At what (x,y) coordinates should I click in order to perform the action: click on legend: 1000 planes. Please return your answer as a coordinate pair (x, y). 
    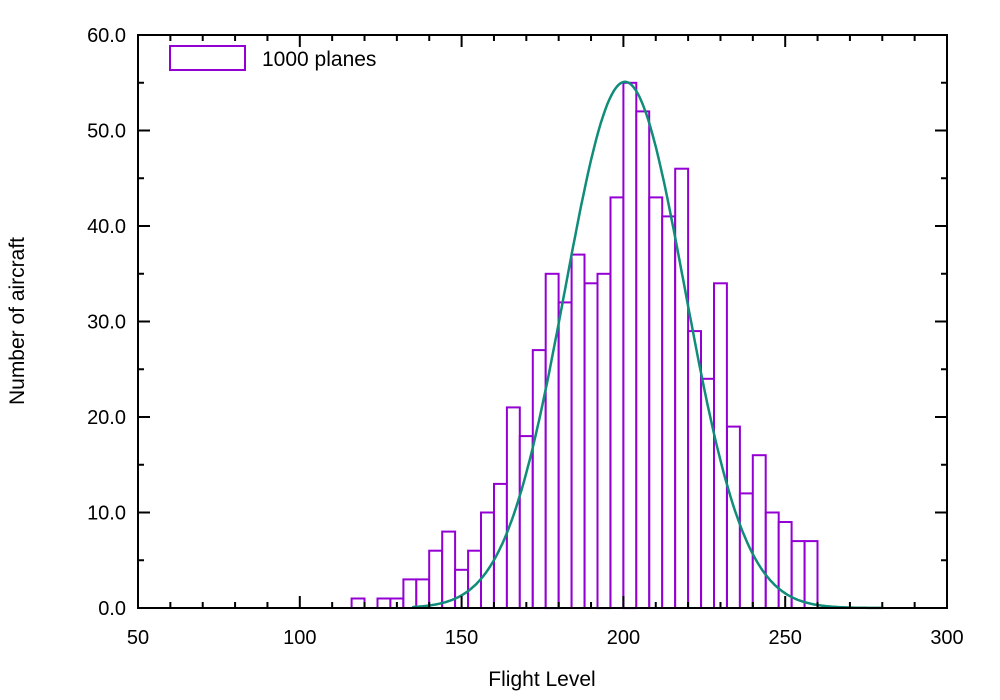
    Looking at the image, I should click on (272, 58).